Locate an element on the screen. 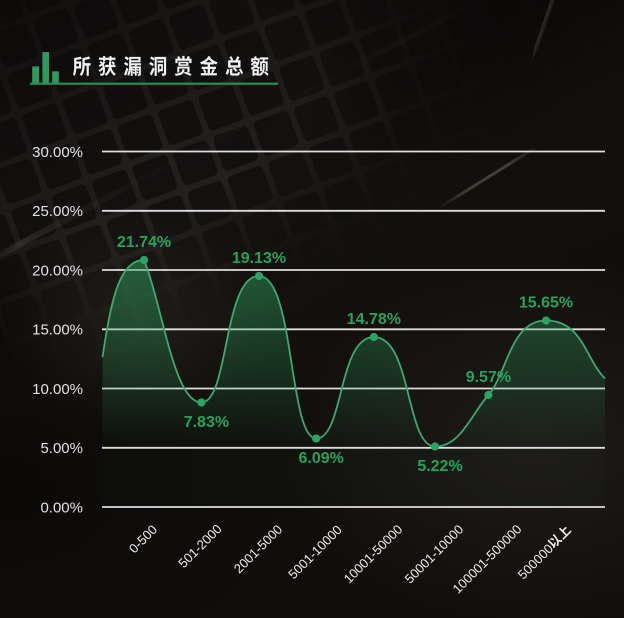 Image resolution: width=624 pixels, height=618 pixels. svg-text: 0.00% is located at coordinates (61, 507).